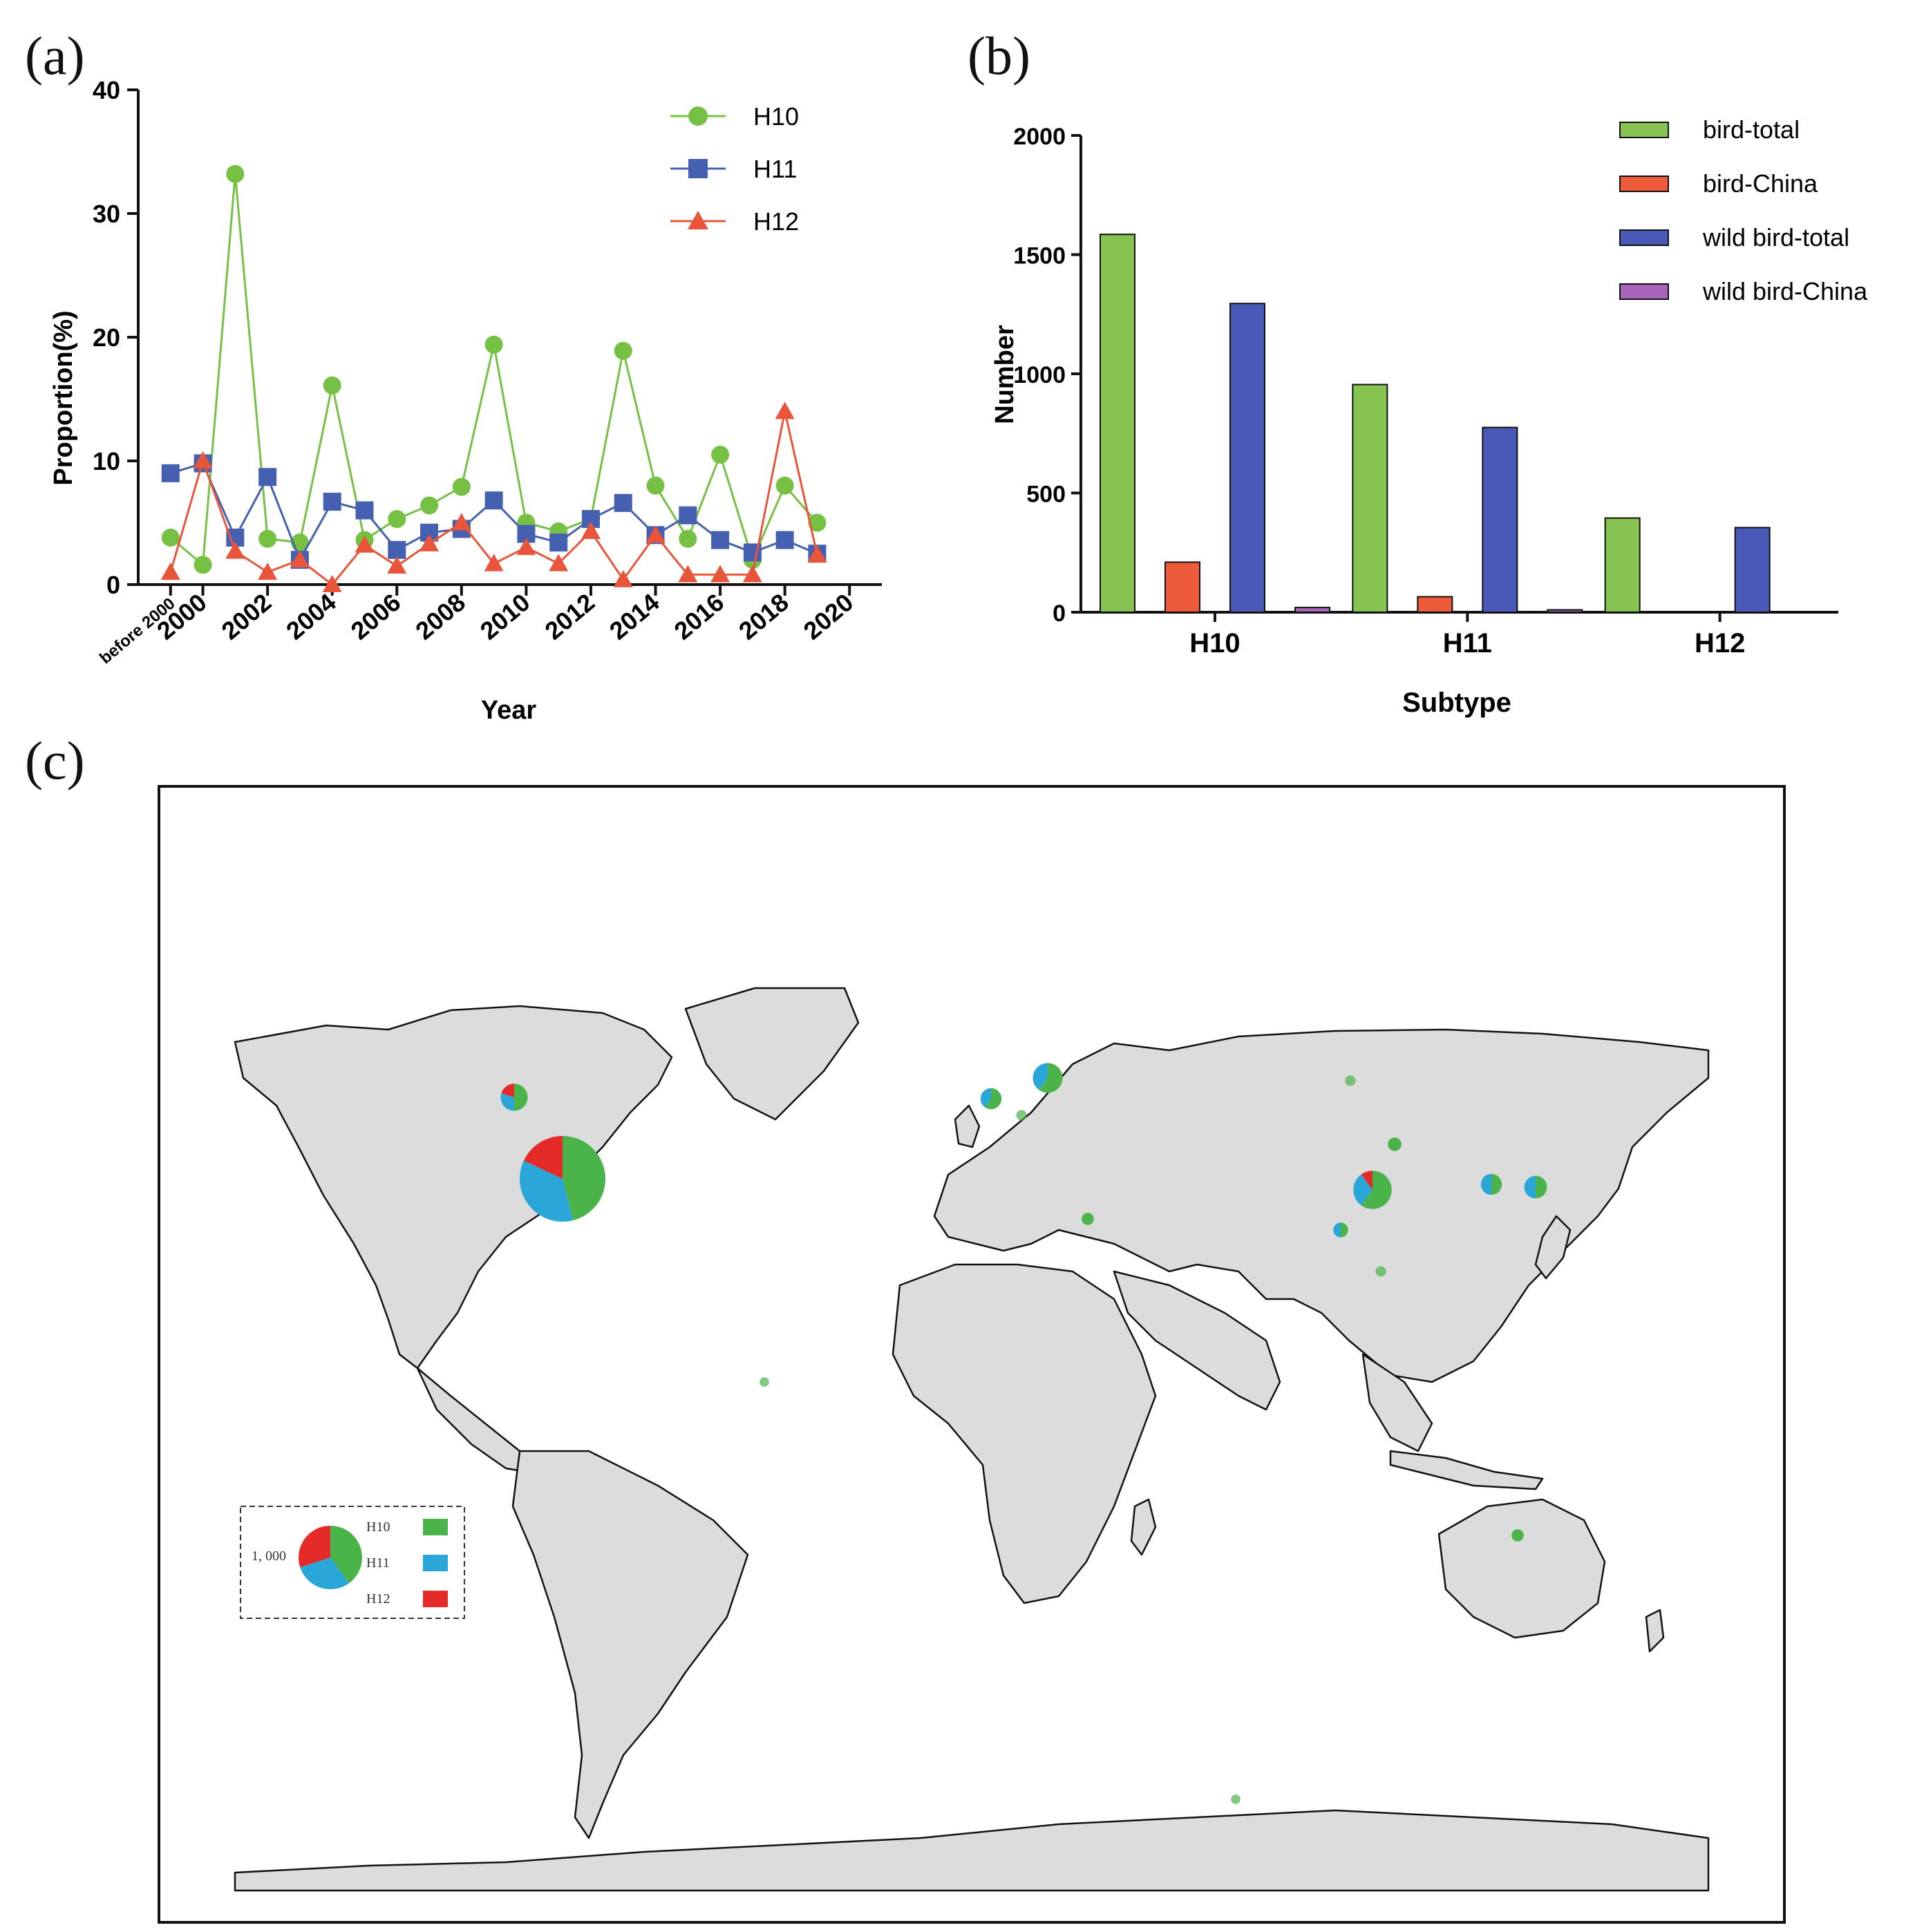  What do you see at coordinates (435, 1527) in the screenshot?
I see `map-legend-h10-swatch` at bounding box center [435, 1527].